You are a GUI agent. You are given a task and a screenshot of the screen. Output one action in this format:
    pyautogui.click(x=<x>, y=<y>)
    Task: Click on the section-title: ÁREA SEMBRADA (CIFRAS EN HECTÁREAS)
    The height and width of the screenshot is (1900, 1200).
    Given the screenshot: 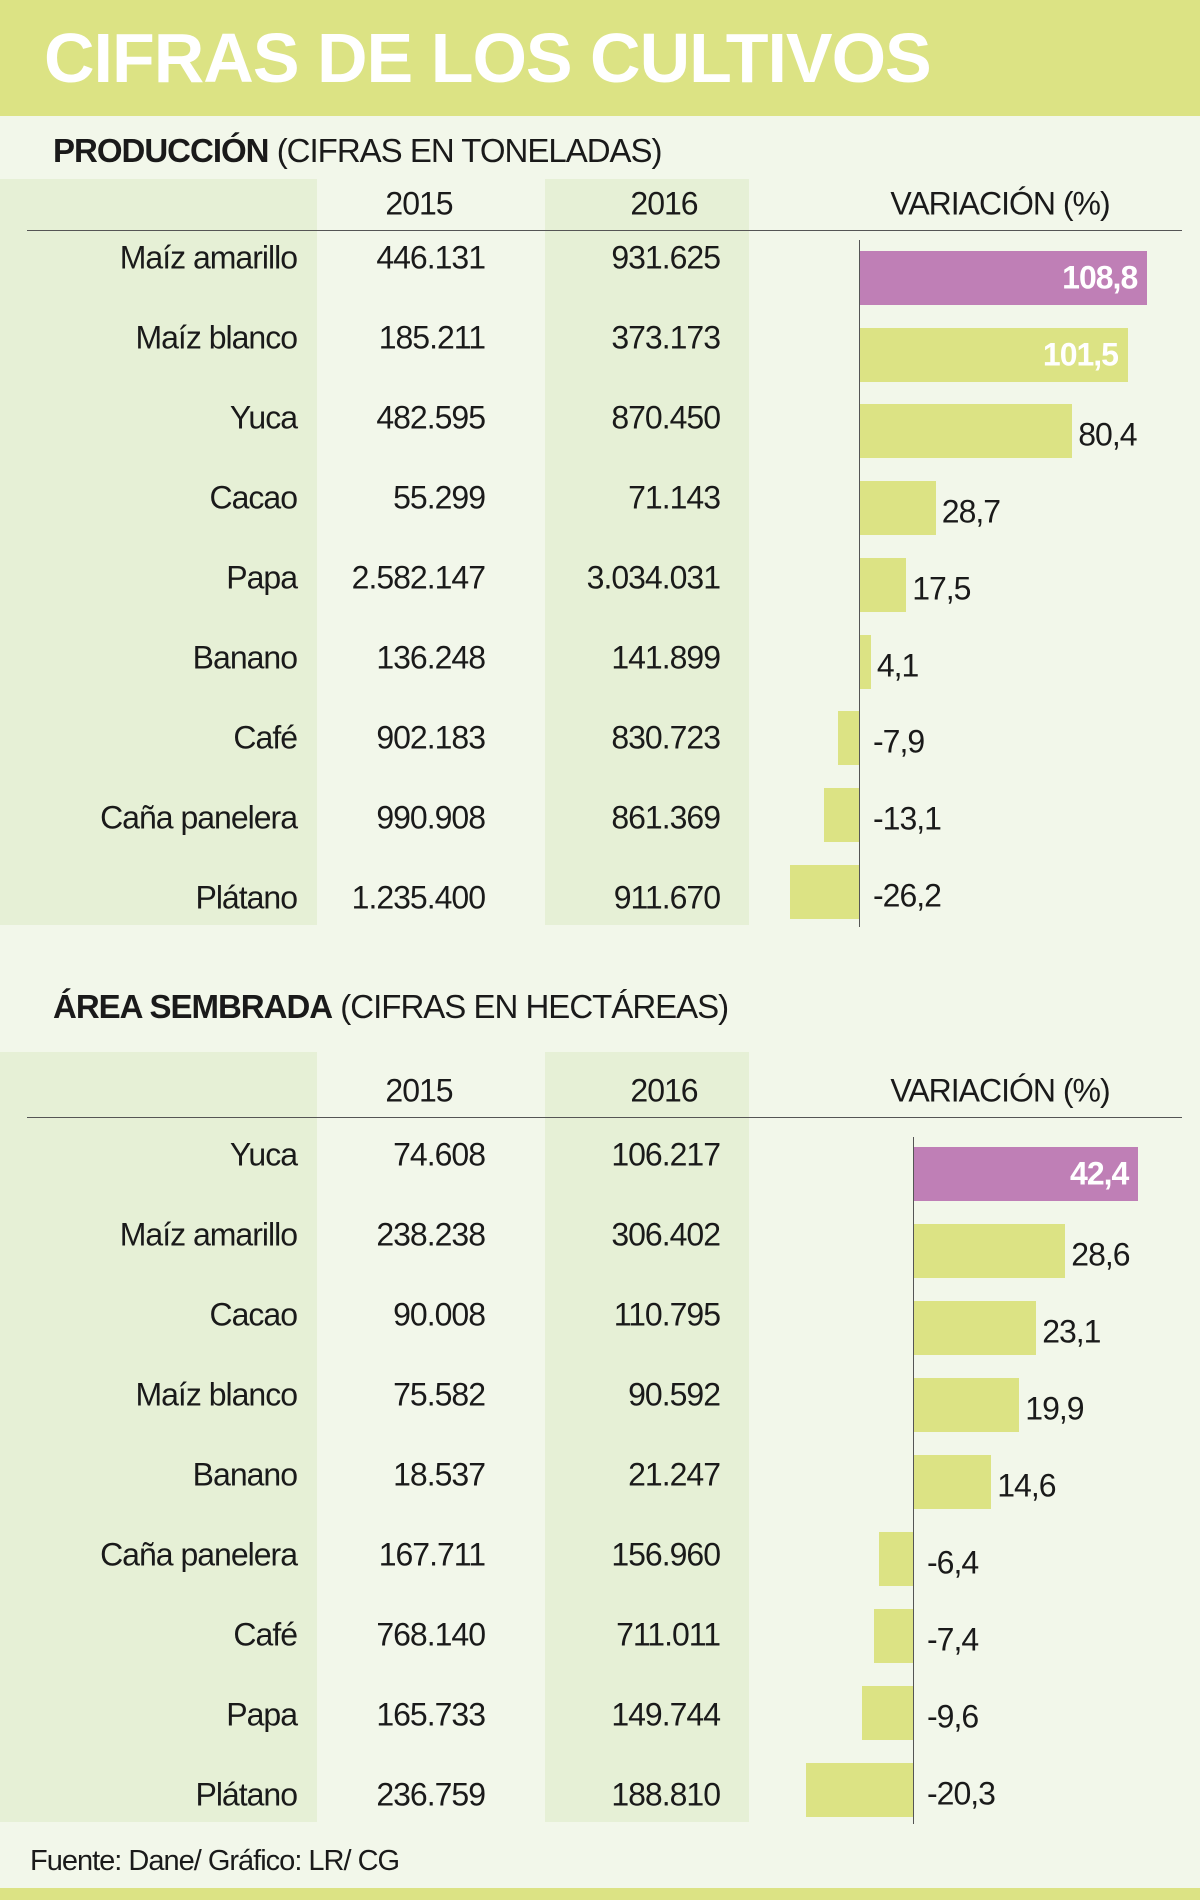 What is the action you would take?
    pyautogui.click(x=391, y=1007)
    